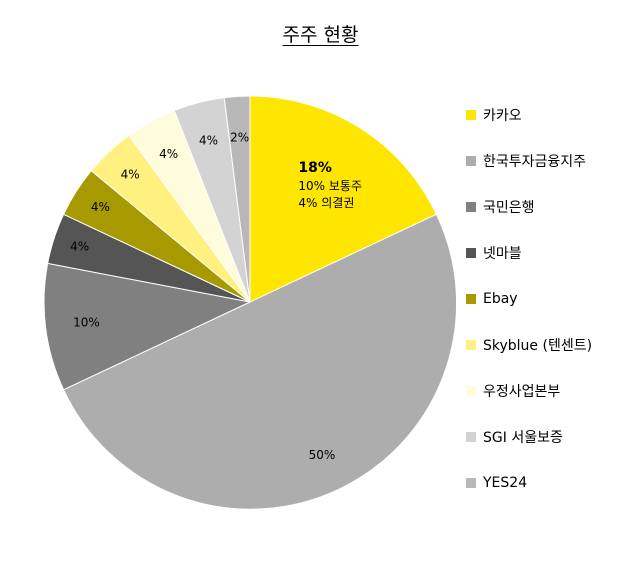 The width and height of the screenshot is (641, 576). I want to click on pie-slice-카카오, so click(343, 199).